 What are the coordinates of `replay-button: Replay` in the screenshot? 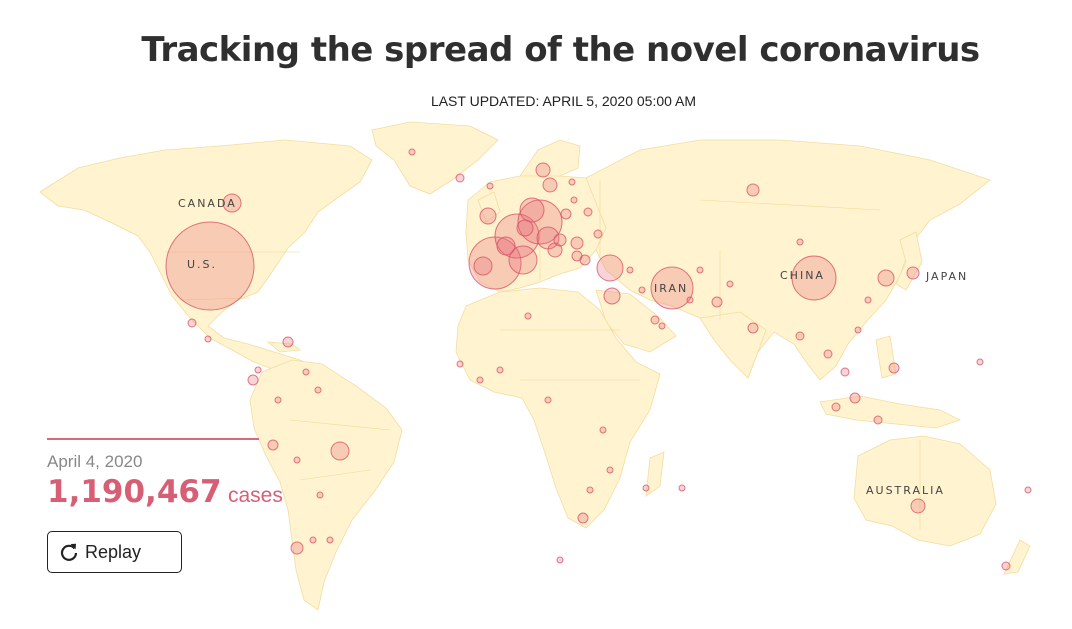 It's located at (114, 552).